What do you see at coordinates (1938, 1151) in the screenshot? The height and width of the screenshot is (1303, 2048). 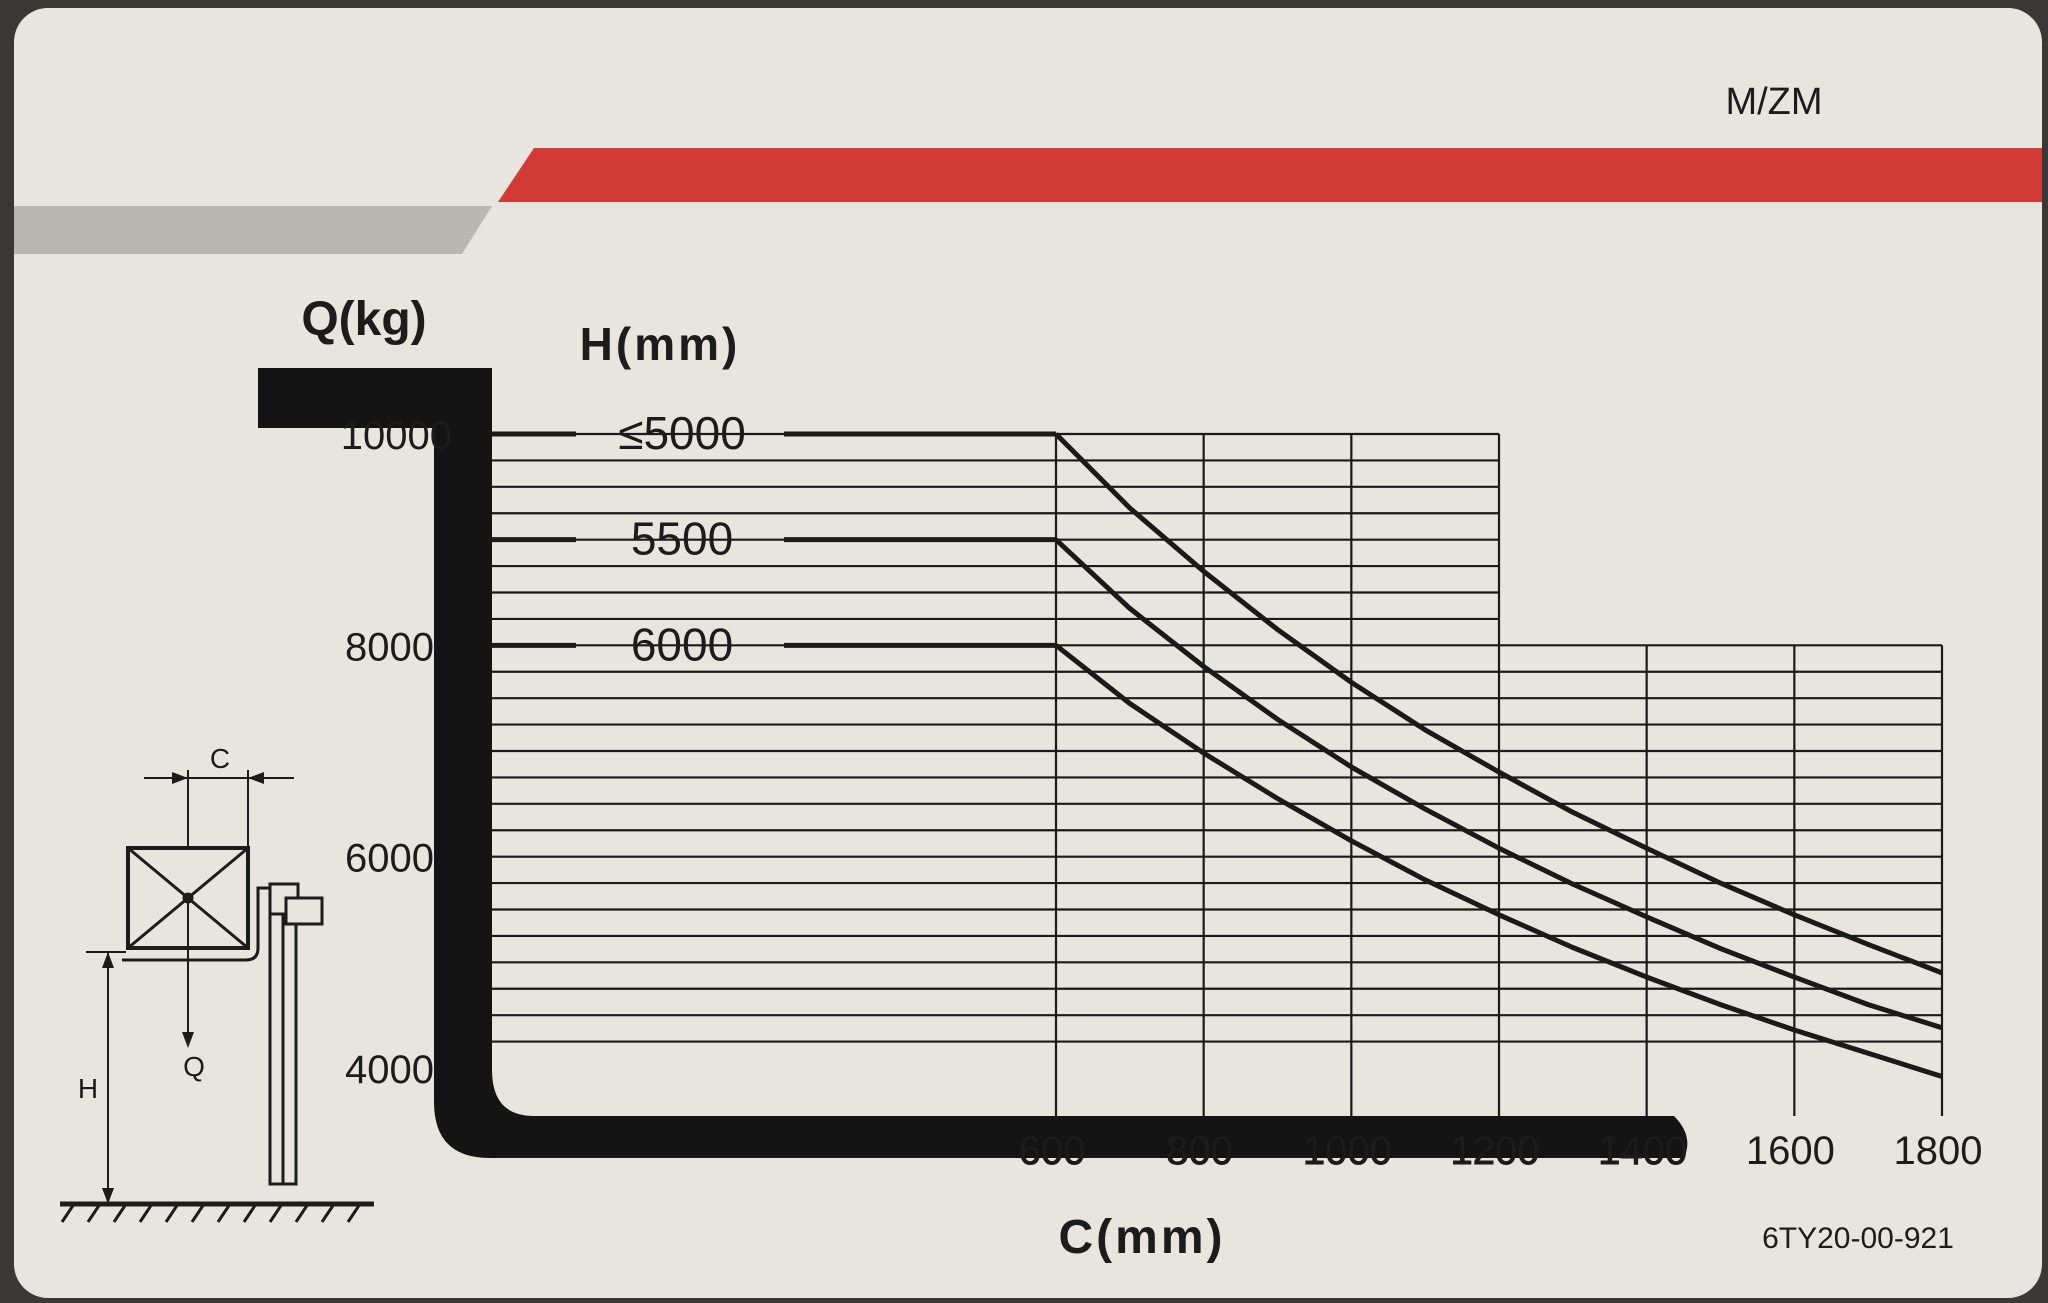 I see `x-tick-label: 1800` at bounding box center [1938, 1151].